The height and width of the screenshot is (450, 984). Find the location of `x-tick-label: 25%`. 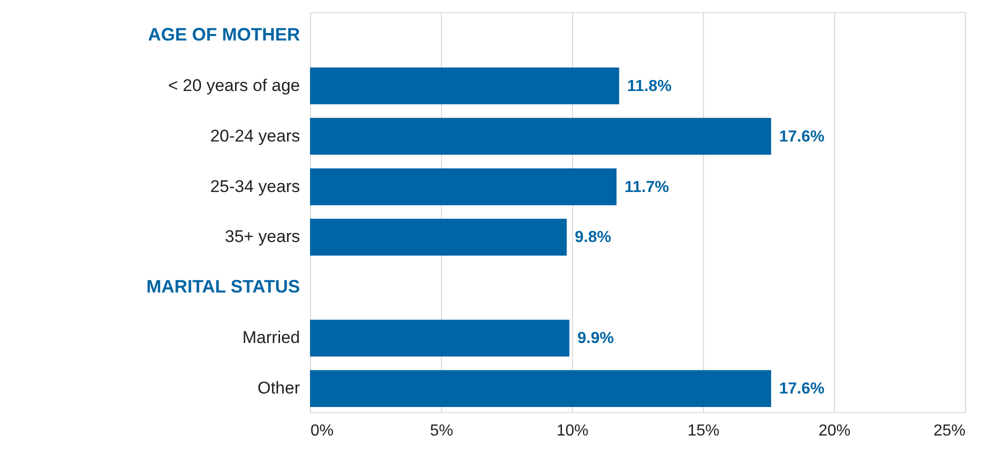

x-tick-label: 25% is located at coordinates (949, 431).